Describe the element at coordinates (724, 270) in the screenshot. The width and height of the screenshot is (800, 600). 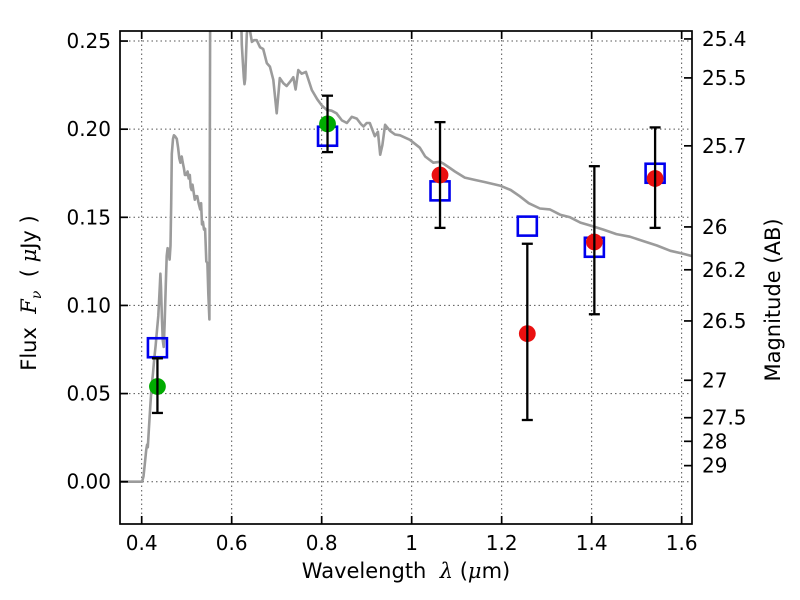
I see `y-tick-label-magnitude: 26.2` at that location.